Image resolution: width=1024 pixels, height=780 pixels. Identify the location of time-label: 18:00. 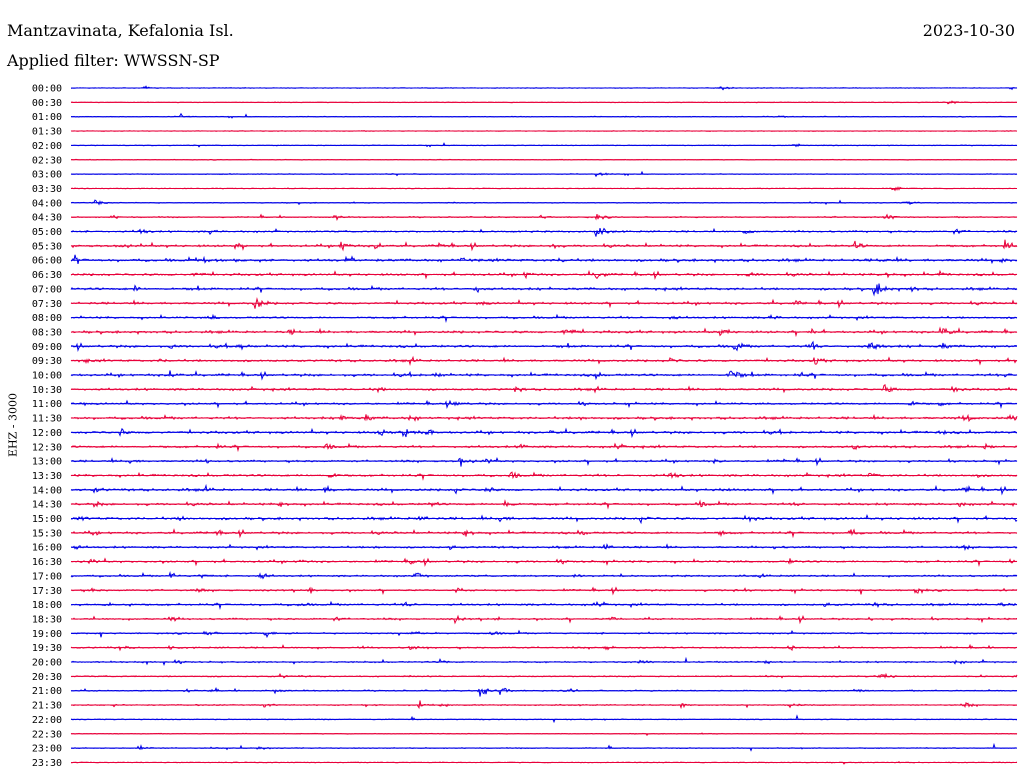
(47, 605).